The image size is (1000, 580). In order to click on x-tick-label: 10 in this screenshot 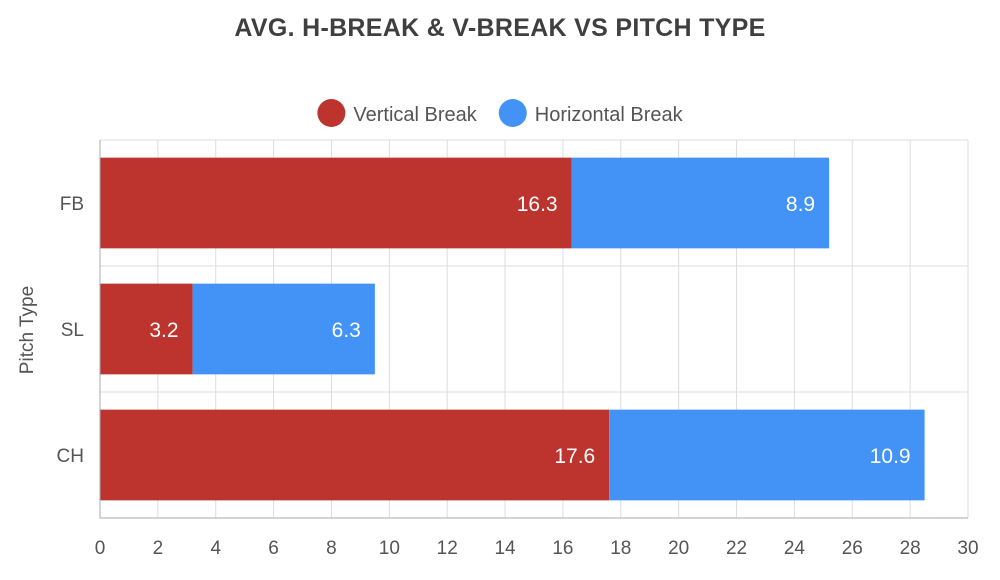, I will do `click(389, 548)`.